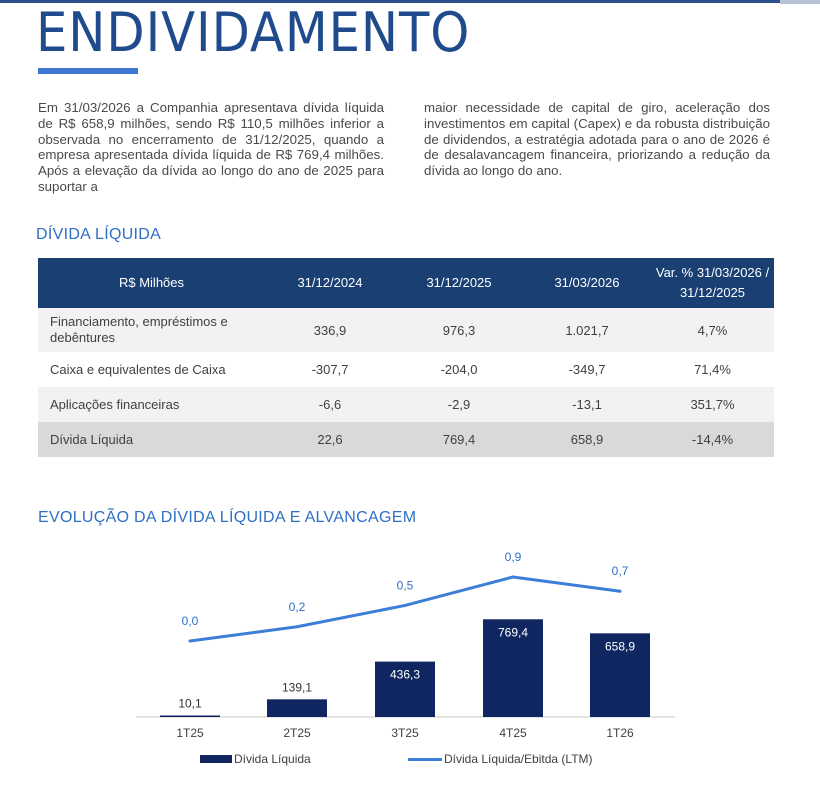  I want to click on x-tick-label: 1T25, so click(190, 733).